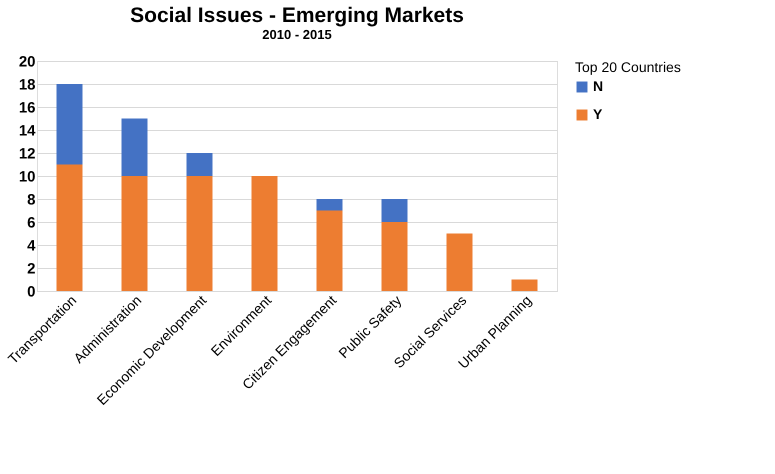 This screenshot has width=775, height=474. What do you see at coordinates (27, 85) in the screenshot?
I see `y-tick-label: 18` at bounding box center [27, 85].